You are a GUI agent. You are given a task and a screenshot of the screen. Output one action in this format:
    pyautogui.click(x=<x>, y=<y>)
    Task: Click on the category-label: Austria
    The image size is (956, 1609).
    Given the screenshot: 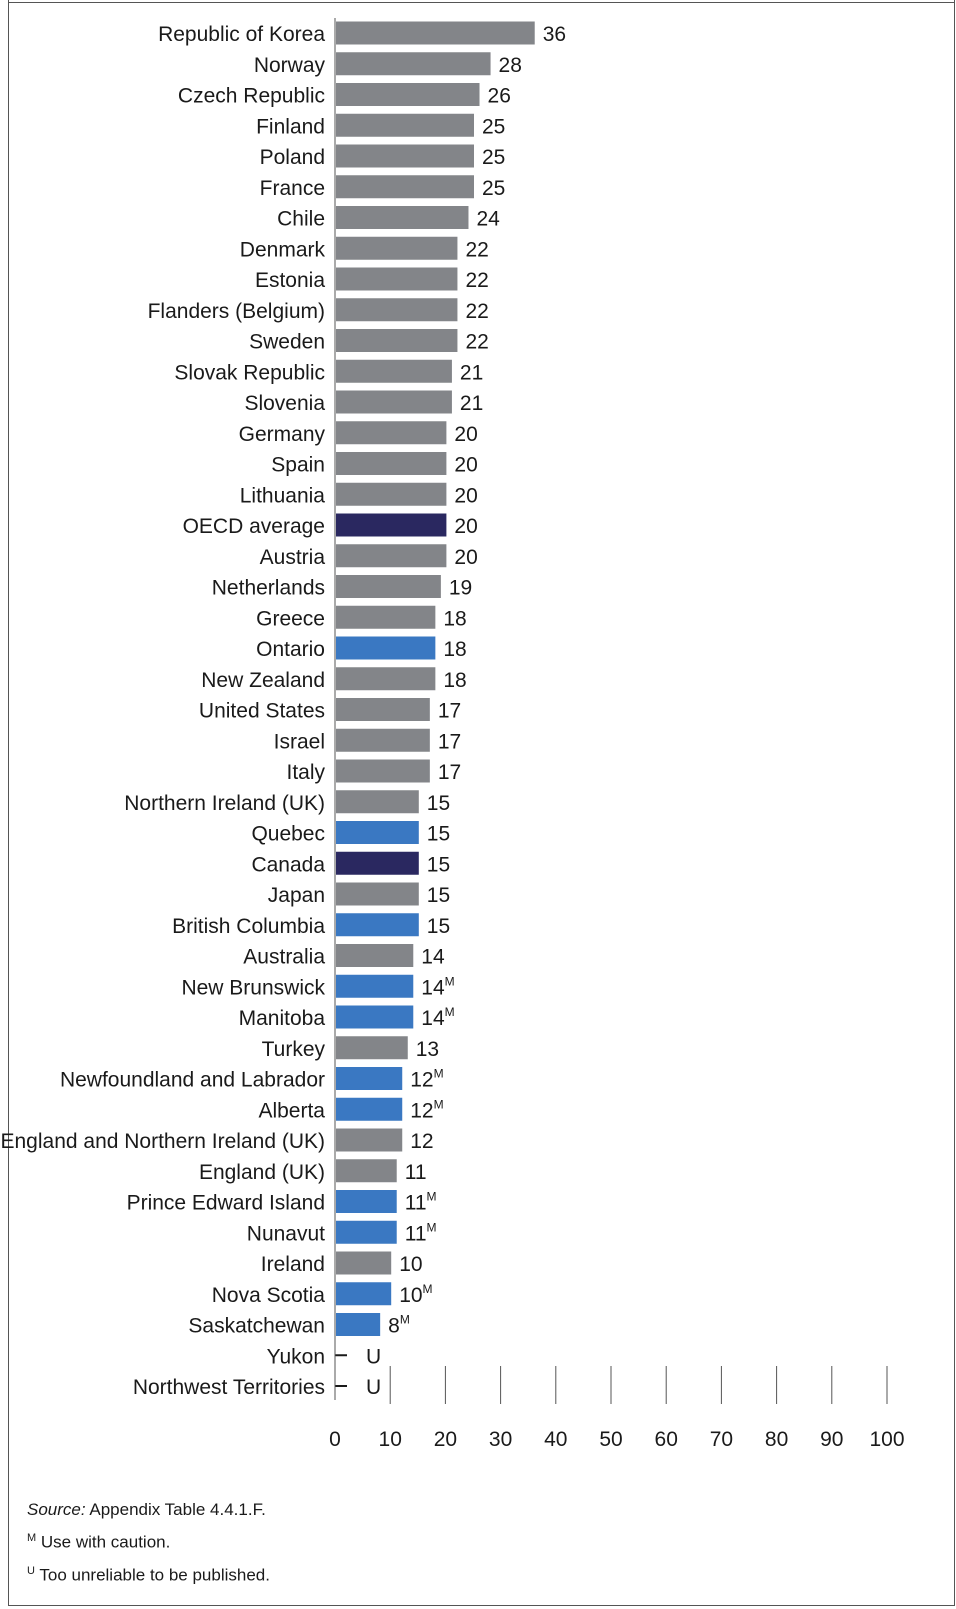 What is the action you would take?
    pyautogui.click(x=293, y=557)
    